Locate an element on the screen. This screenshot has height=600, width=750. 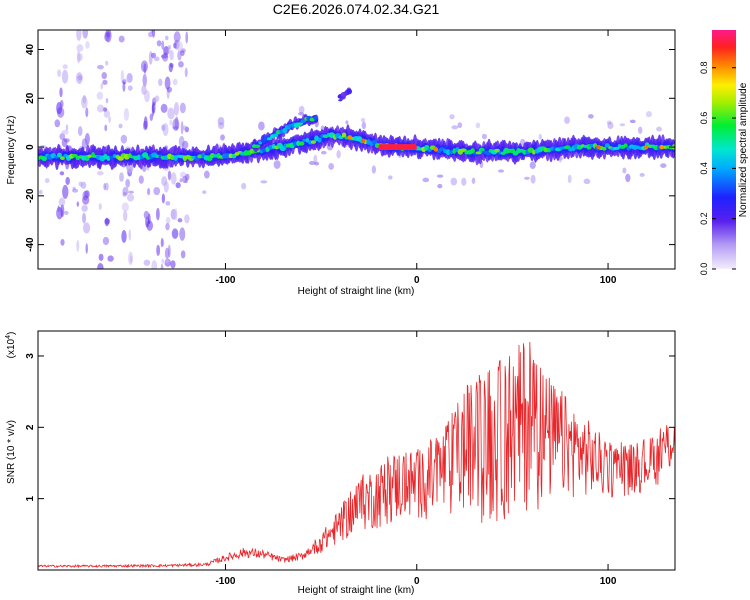
spectrogram-y-tick-label: 20 is located at coordinates (30, 98).